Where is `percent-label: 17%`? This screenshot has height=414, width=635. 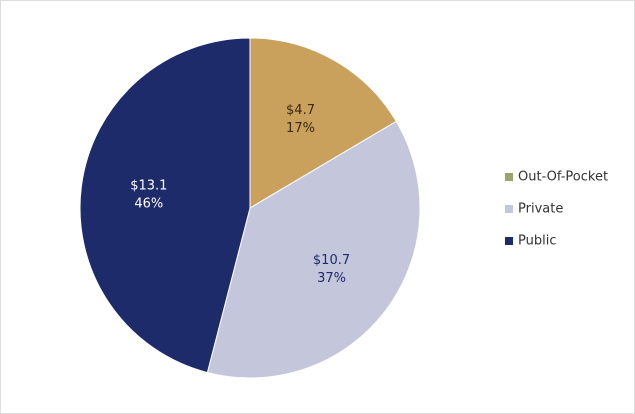 percent-label: 17% is located at coordinates (300, 128).